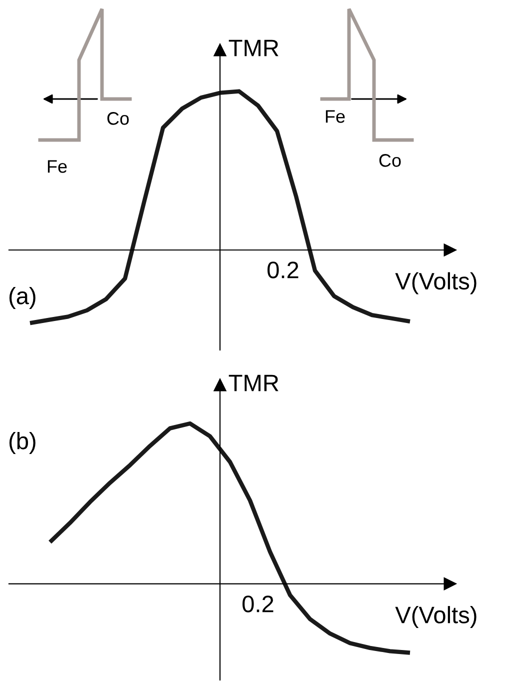 The height and width of the screenshot is (684, 520). What do you see at coordinates (22, 297) in the screenshot?
I see `text: (a)` at bounding box center [22, 297].